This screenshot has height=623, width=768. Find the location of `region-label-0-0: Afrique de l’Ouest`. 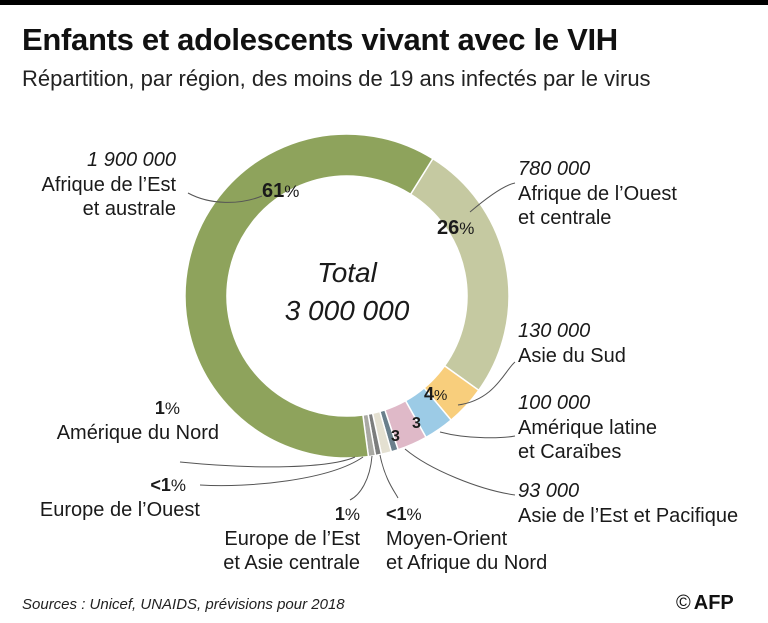

region-label-0-0: Afrique de l’Ouest is located at coordinates (597, 194).